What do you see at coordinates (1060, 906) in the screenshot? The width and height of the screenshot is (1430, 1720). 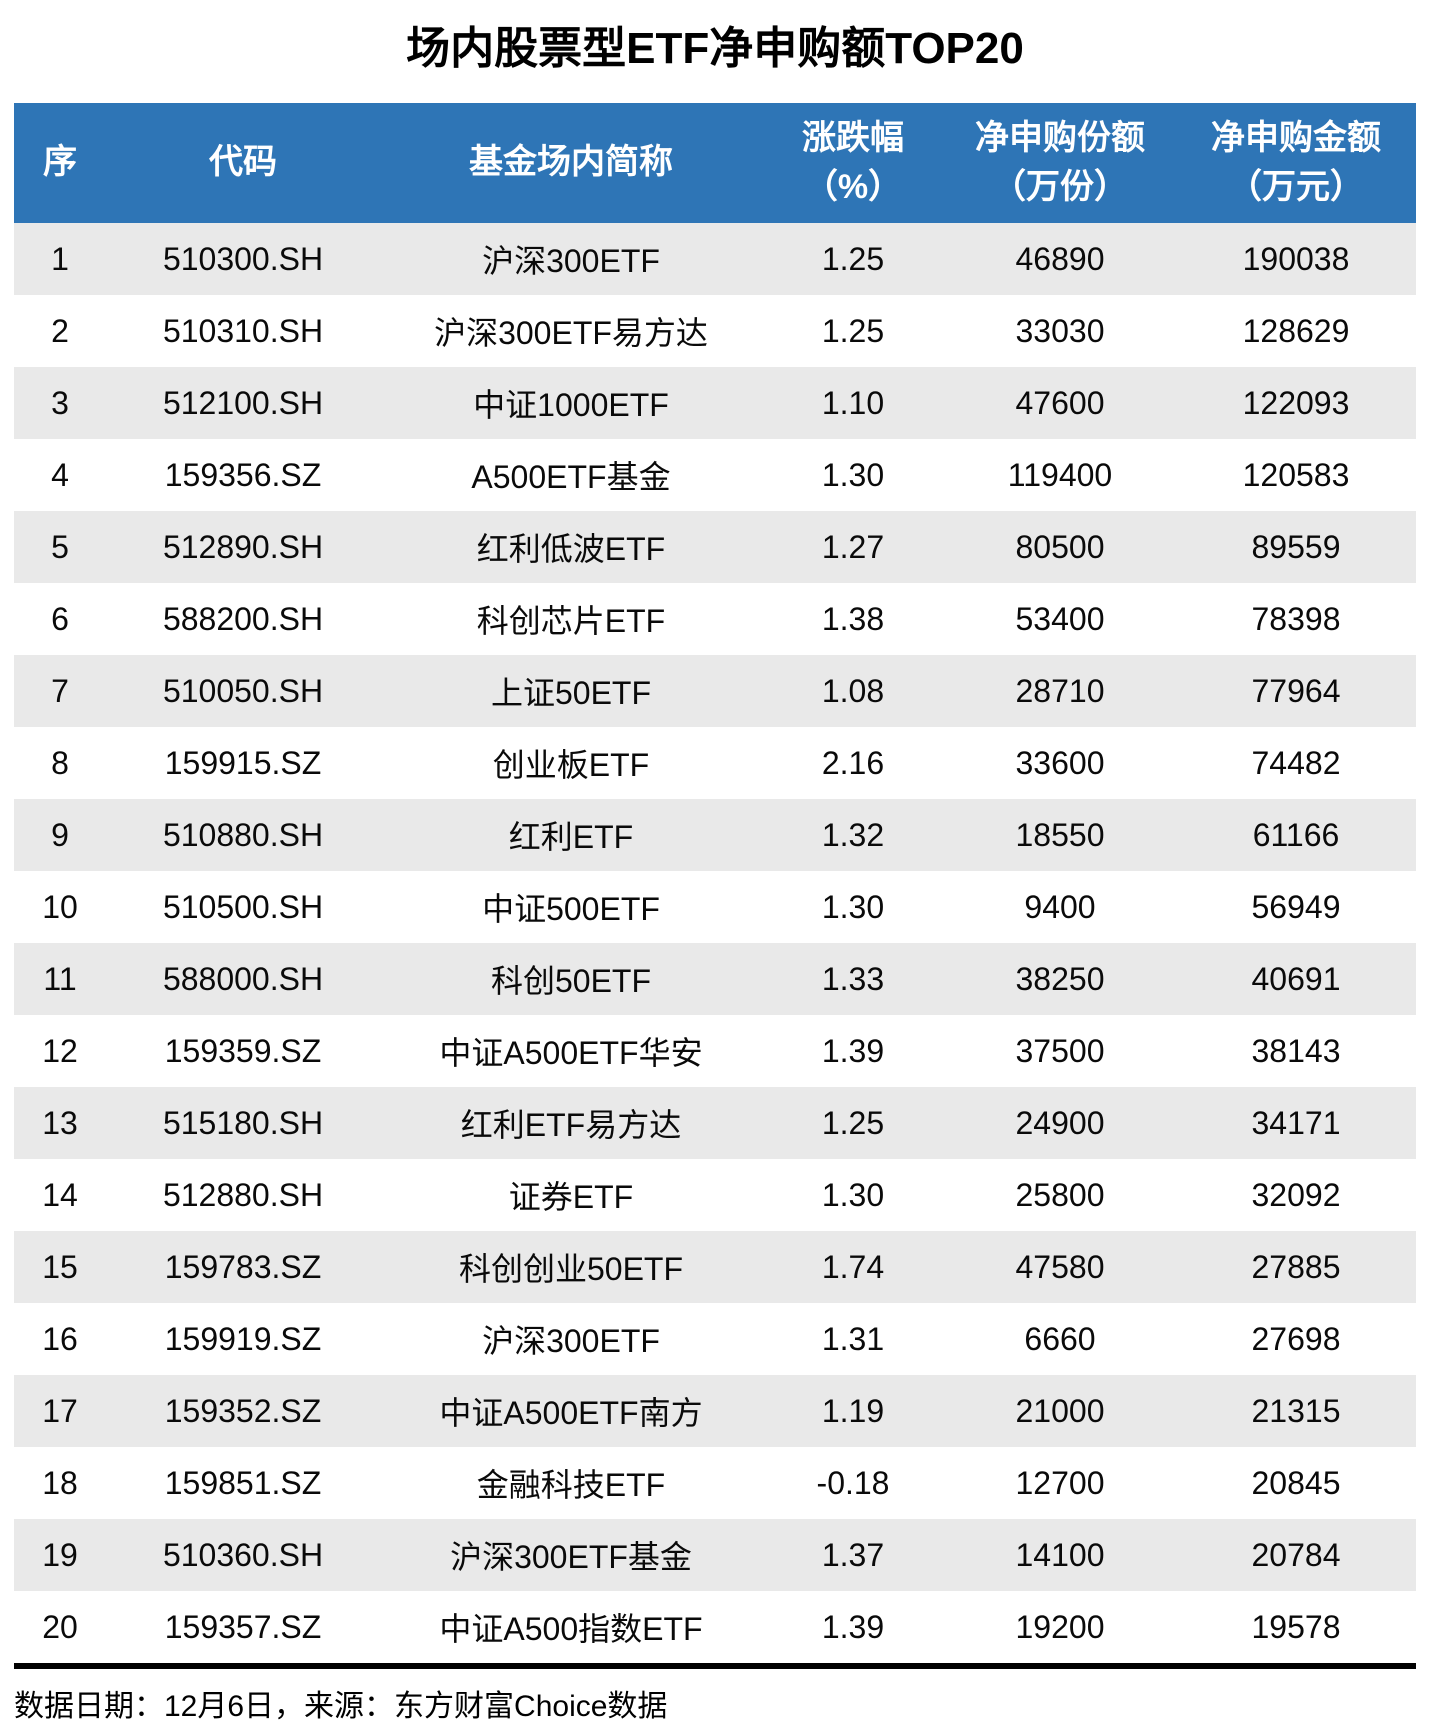 I see `cell-shares: 9400` at bounding box center [1060, 906].